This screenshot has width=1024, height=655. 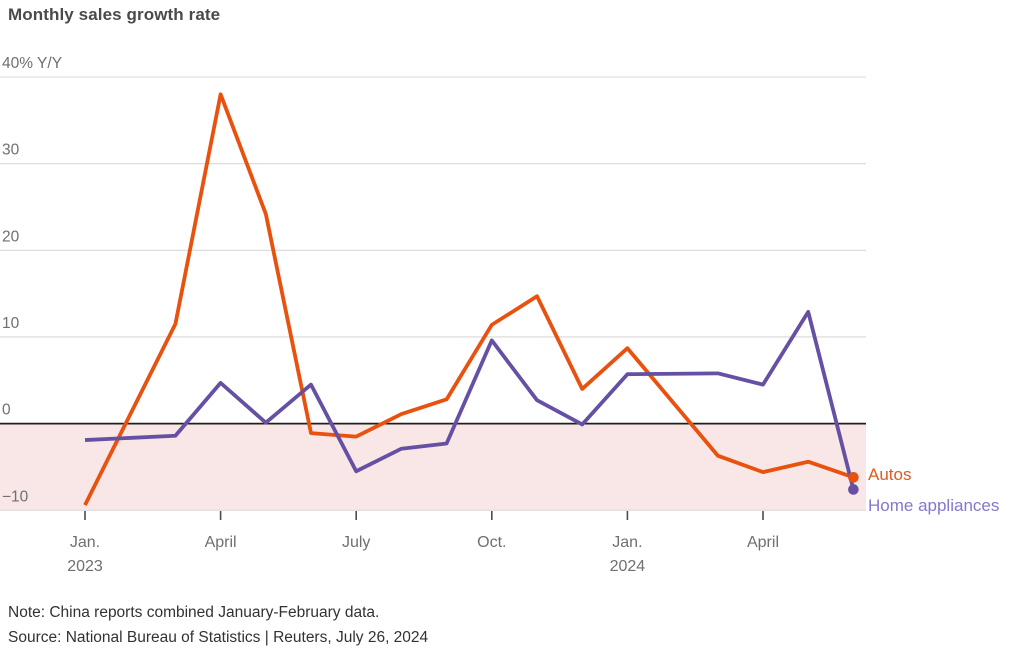 What do you see at coordinates (763, 542) in the screenshot?
I see `x-axis-label-15: April` at bounding box center [763, 542].